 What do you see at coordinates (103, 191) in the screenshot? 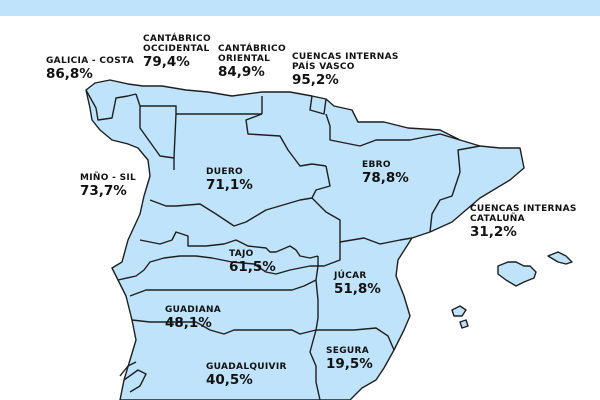
I see `basin-value: 73,7%` at bounding box center [103, 191].